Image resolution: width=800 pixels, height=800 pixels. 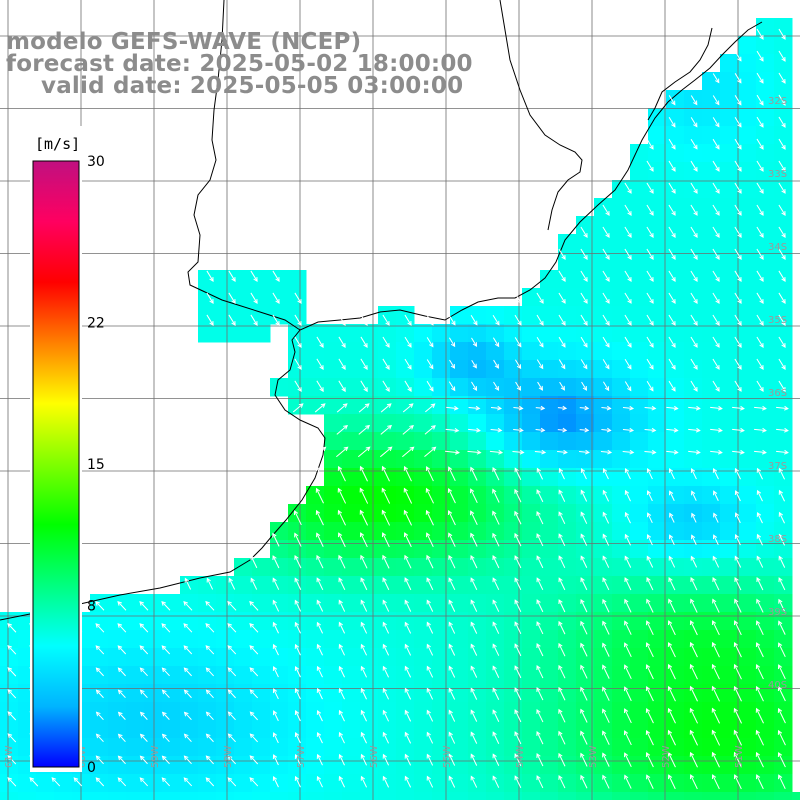 What do you see at coordinates (244, 165) in the screenshot?
I see `river-uruguay` at bounding box center [244, 165].